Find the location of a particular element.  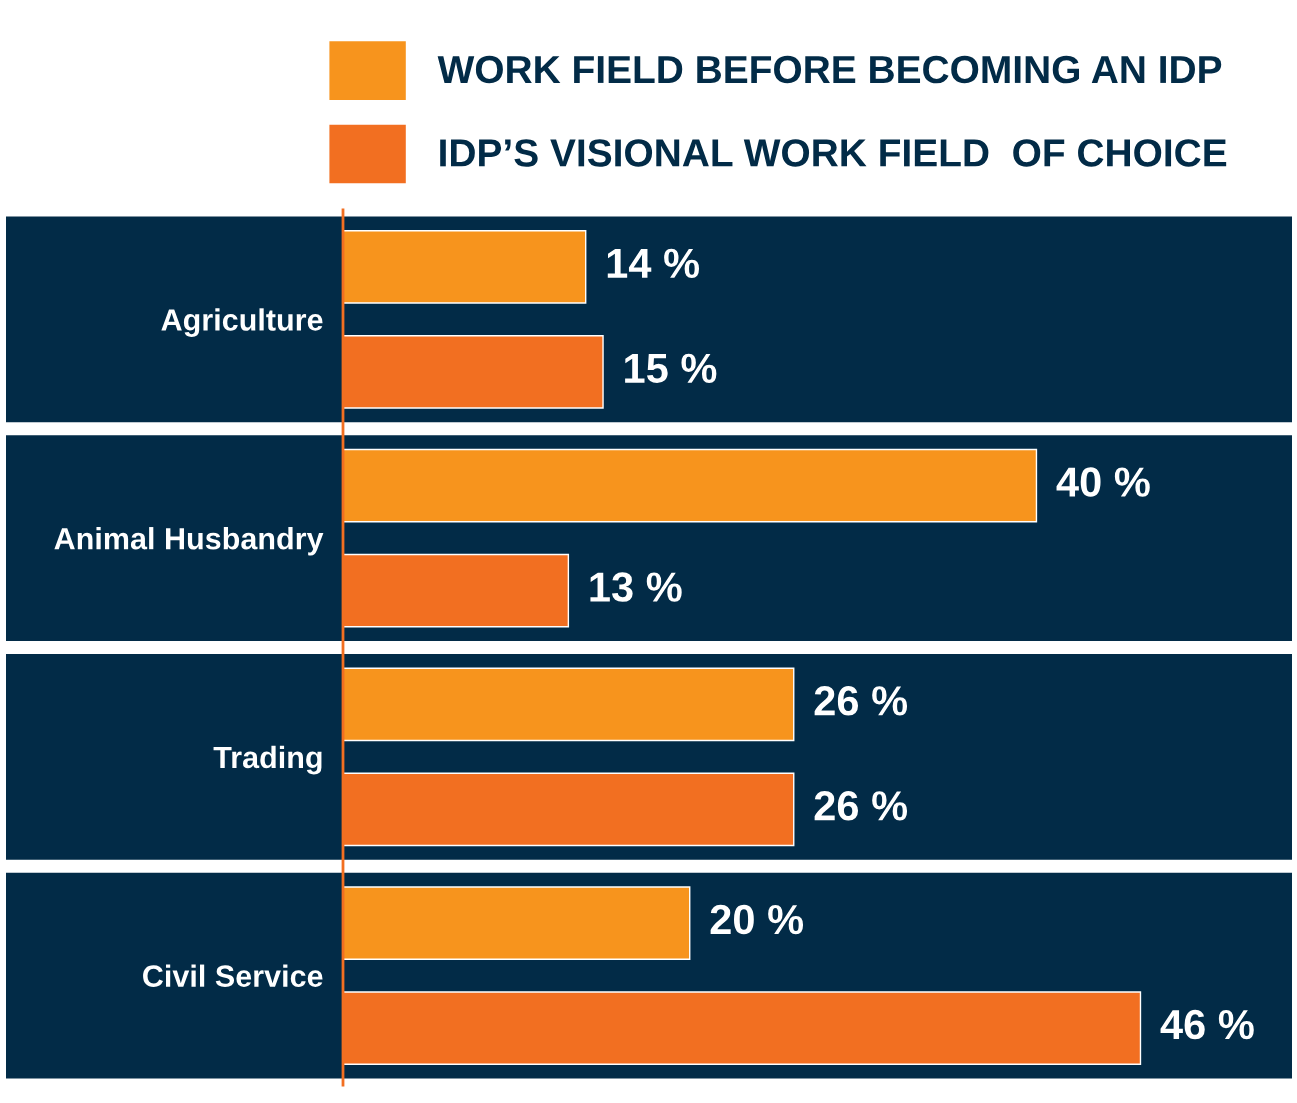

y-tick-label: Trading is located at coordinates (267, 760).